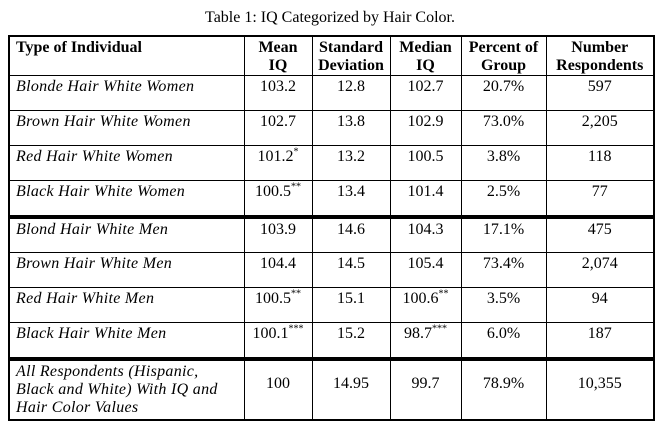 This screenshot has height=423, width=660. Describe the element at coordinates (503, 128) in the screenshot. I see `cell-percent-of-group: 73.0%` at that location.